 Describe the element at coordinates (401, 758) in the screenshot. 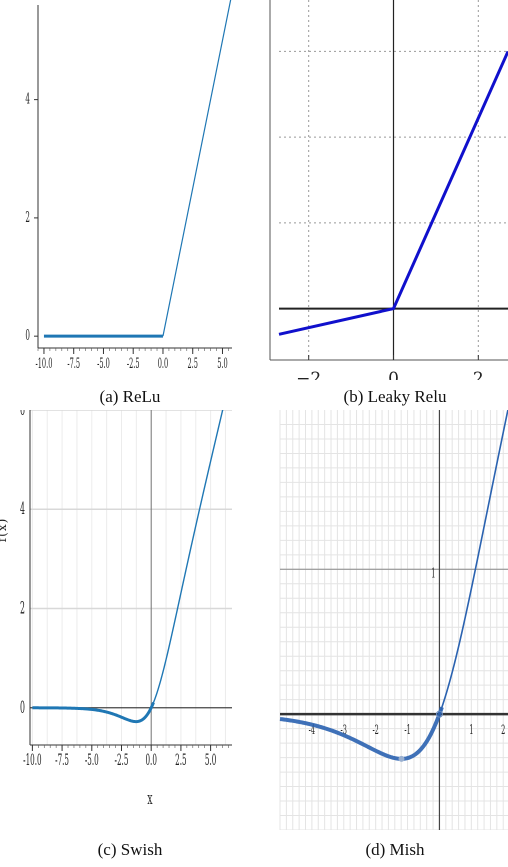

I see `mish-minimum-marker` at that location.